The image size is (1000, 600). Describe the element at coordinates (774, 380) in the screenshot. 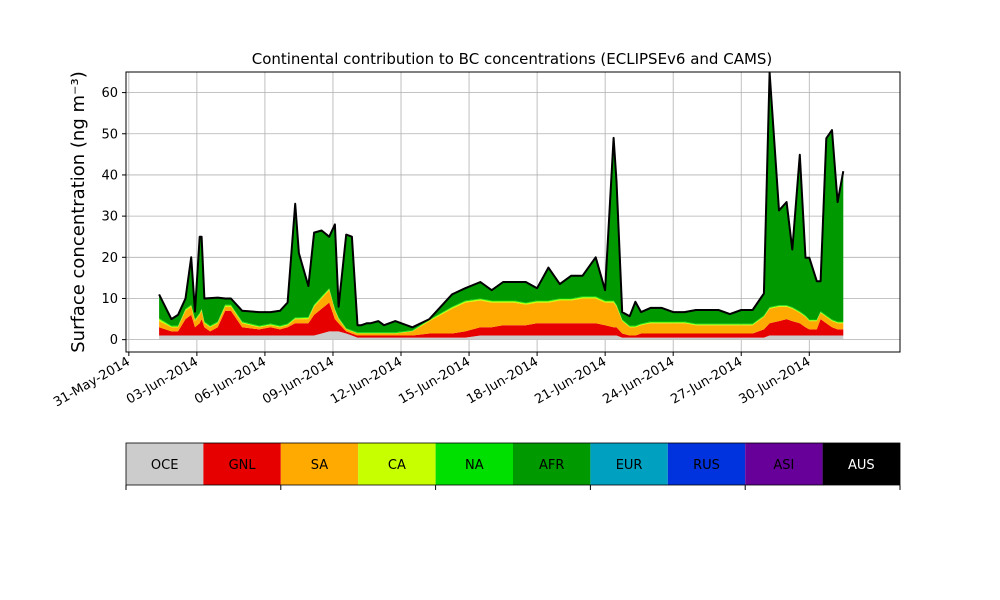

I see `x-tick-label: 30-Jun-2014` at that location.